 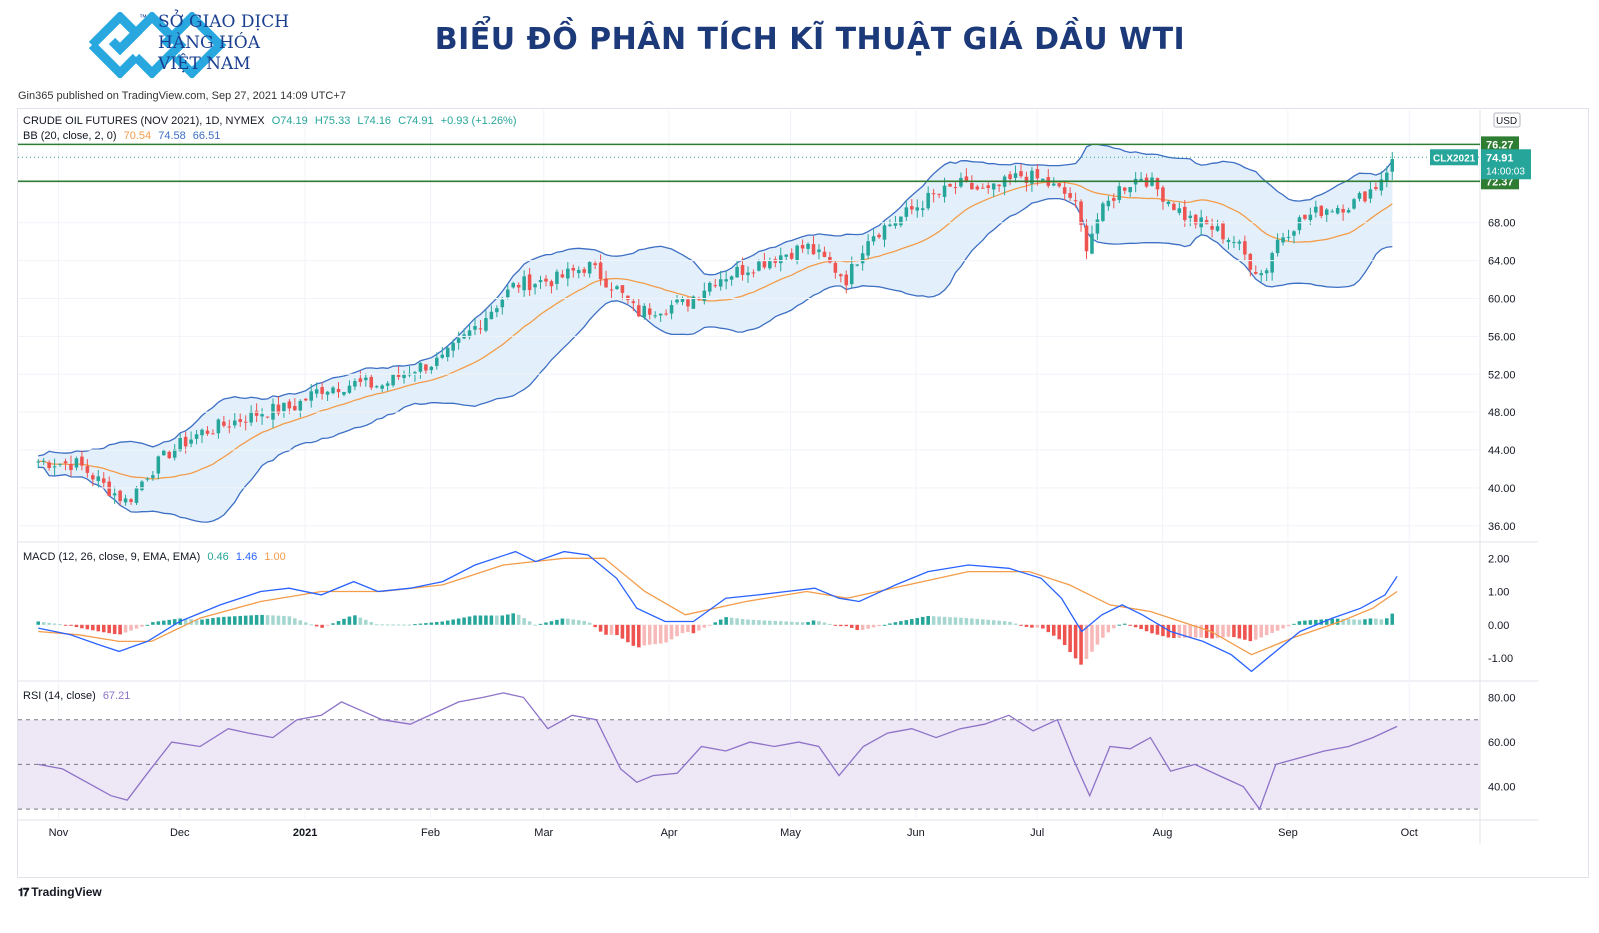 I want to click on macd-line-value: 1.46, so click(x=246, y=557).